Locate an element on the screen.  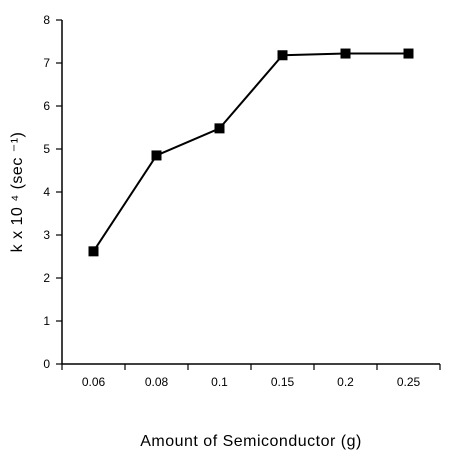
x-tick-label: 0.1 is located at coordinates (219, 382).